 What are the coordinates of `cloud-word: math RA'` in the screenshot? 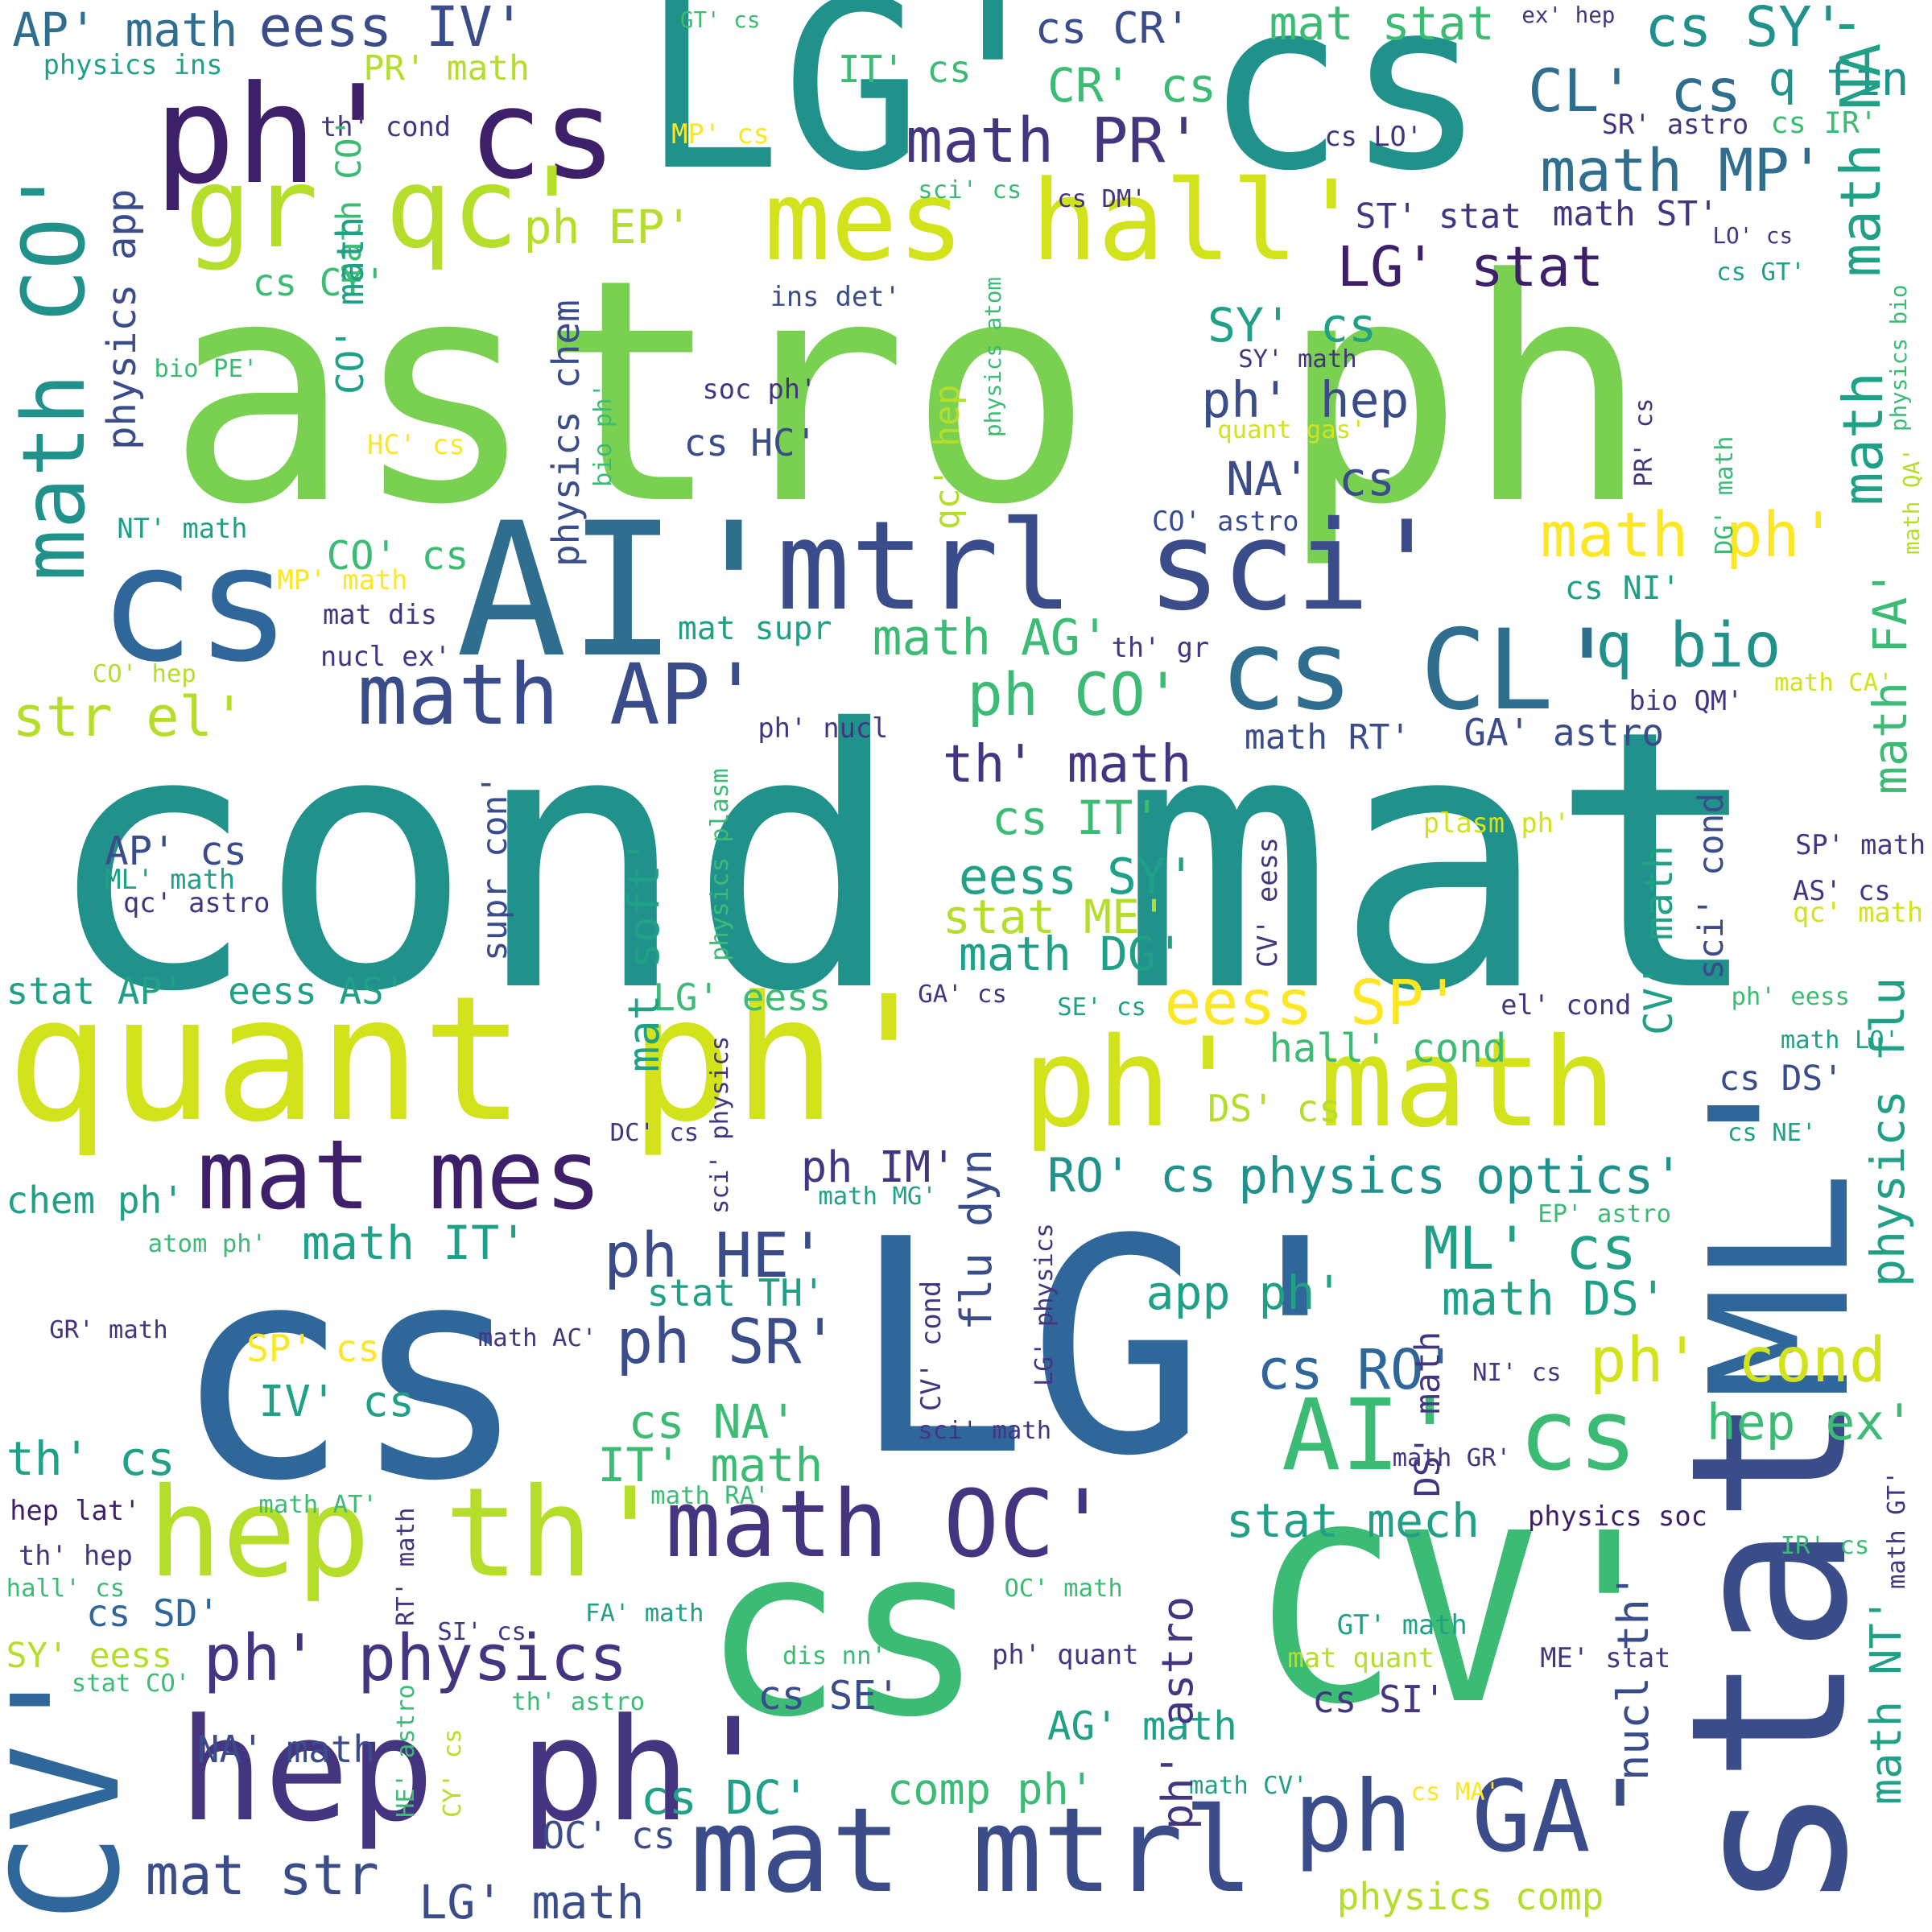 It's located at (710, 1496).